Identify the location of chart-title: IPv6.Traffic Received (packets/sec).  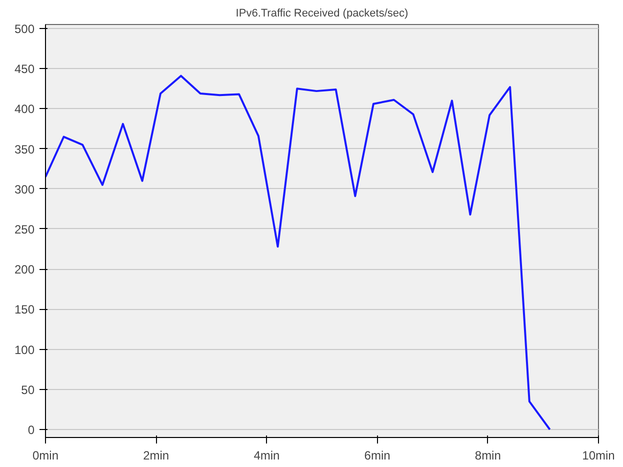
(322, 14).